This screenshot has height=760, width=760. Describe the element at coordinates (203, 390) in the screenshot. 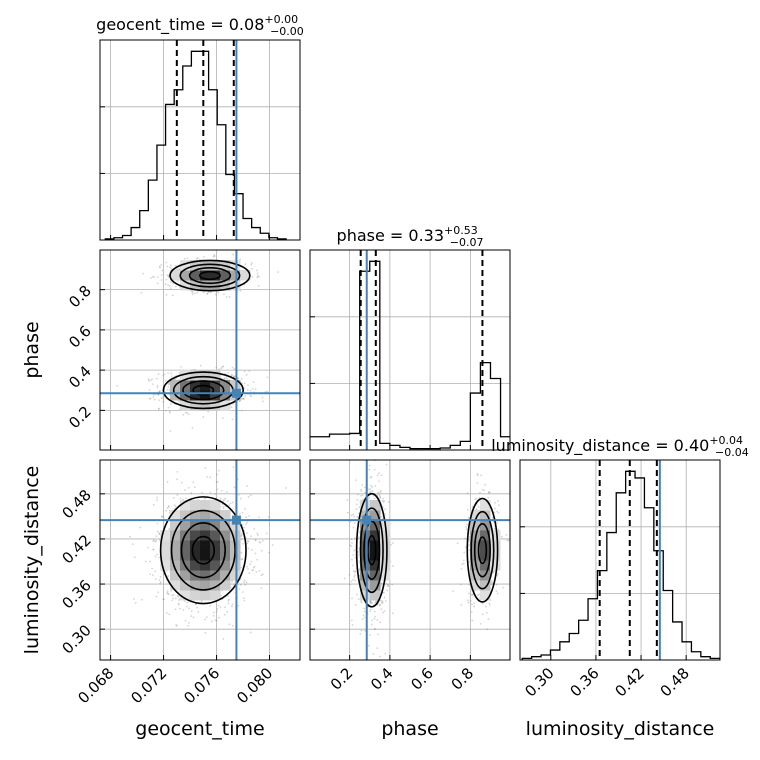

I see `contour-level` at that location.